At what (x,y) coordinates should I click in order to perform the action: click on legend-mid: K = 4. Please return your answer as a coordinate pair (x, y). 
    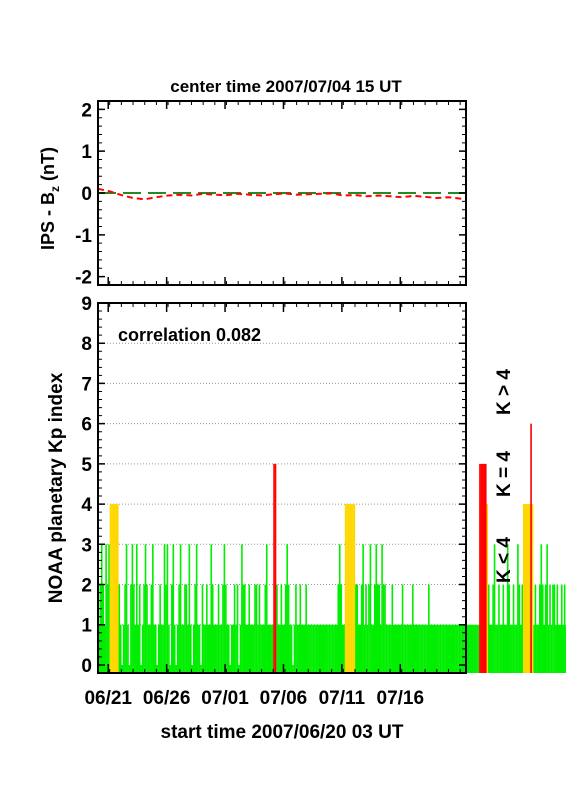
    Looking at the image, I should click on (504, 474).